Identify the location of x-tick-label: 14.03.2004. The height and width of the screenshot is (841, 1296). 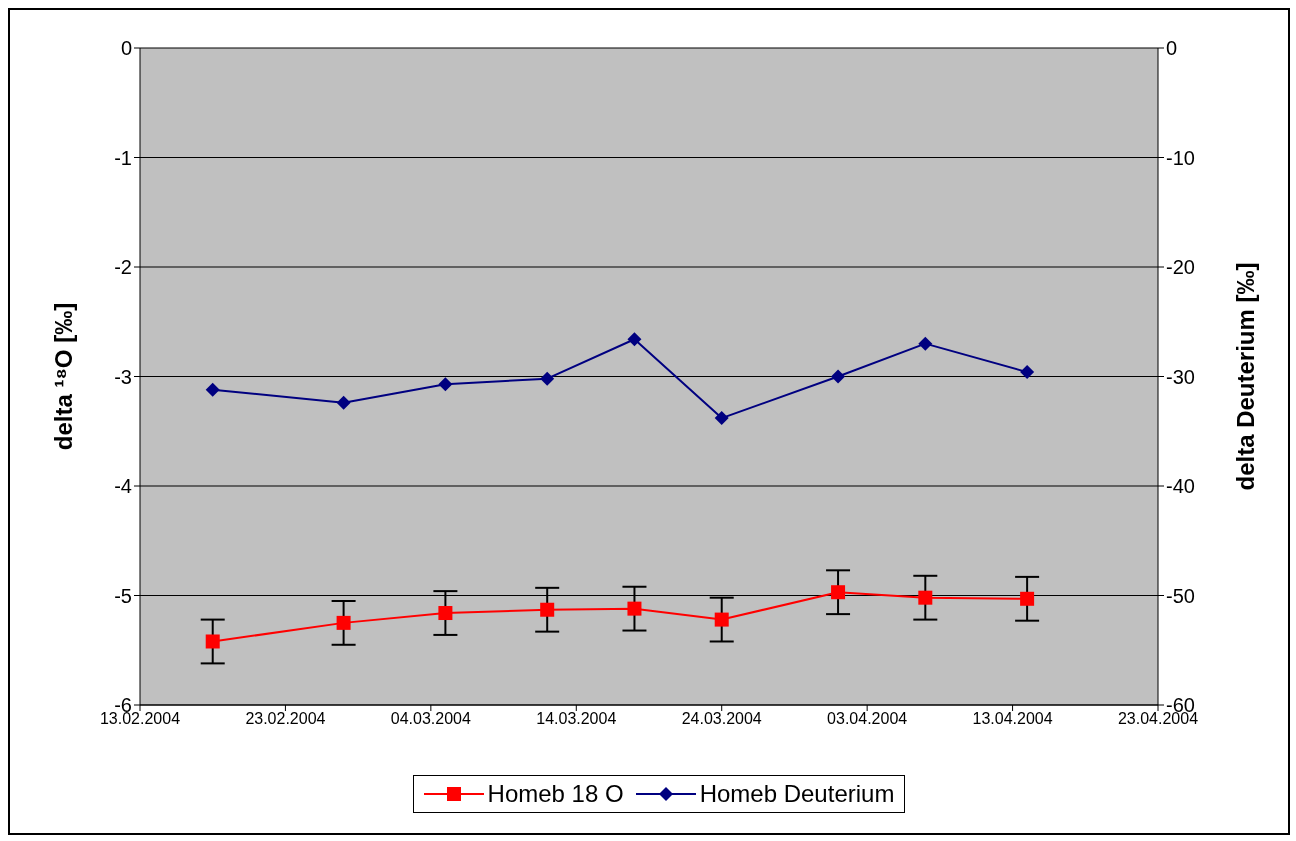
(576, 719).